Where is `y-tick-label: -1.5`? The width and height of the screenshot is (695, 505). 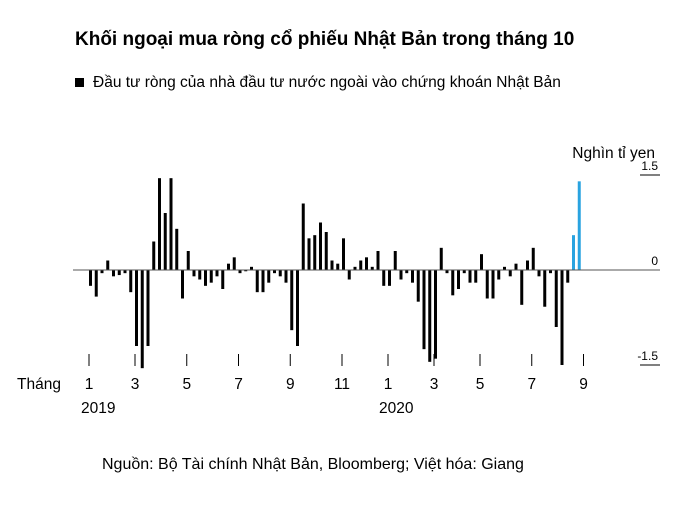 y-tick-label: -1.5 is located at coordinates (647, 356).